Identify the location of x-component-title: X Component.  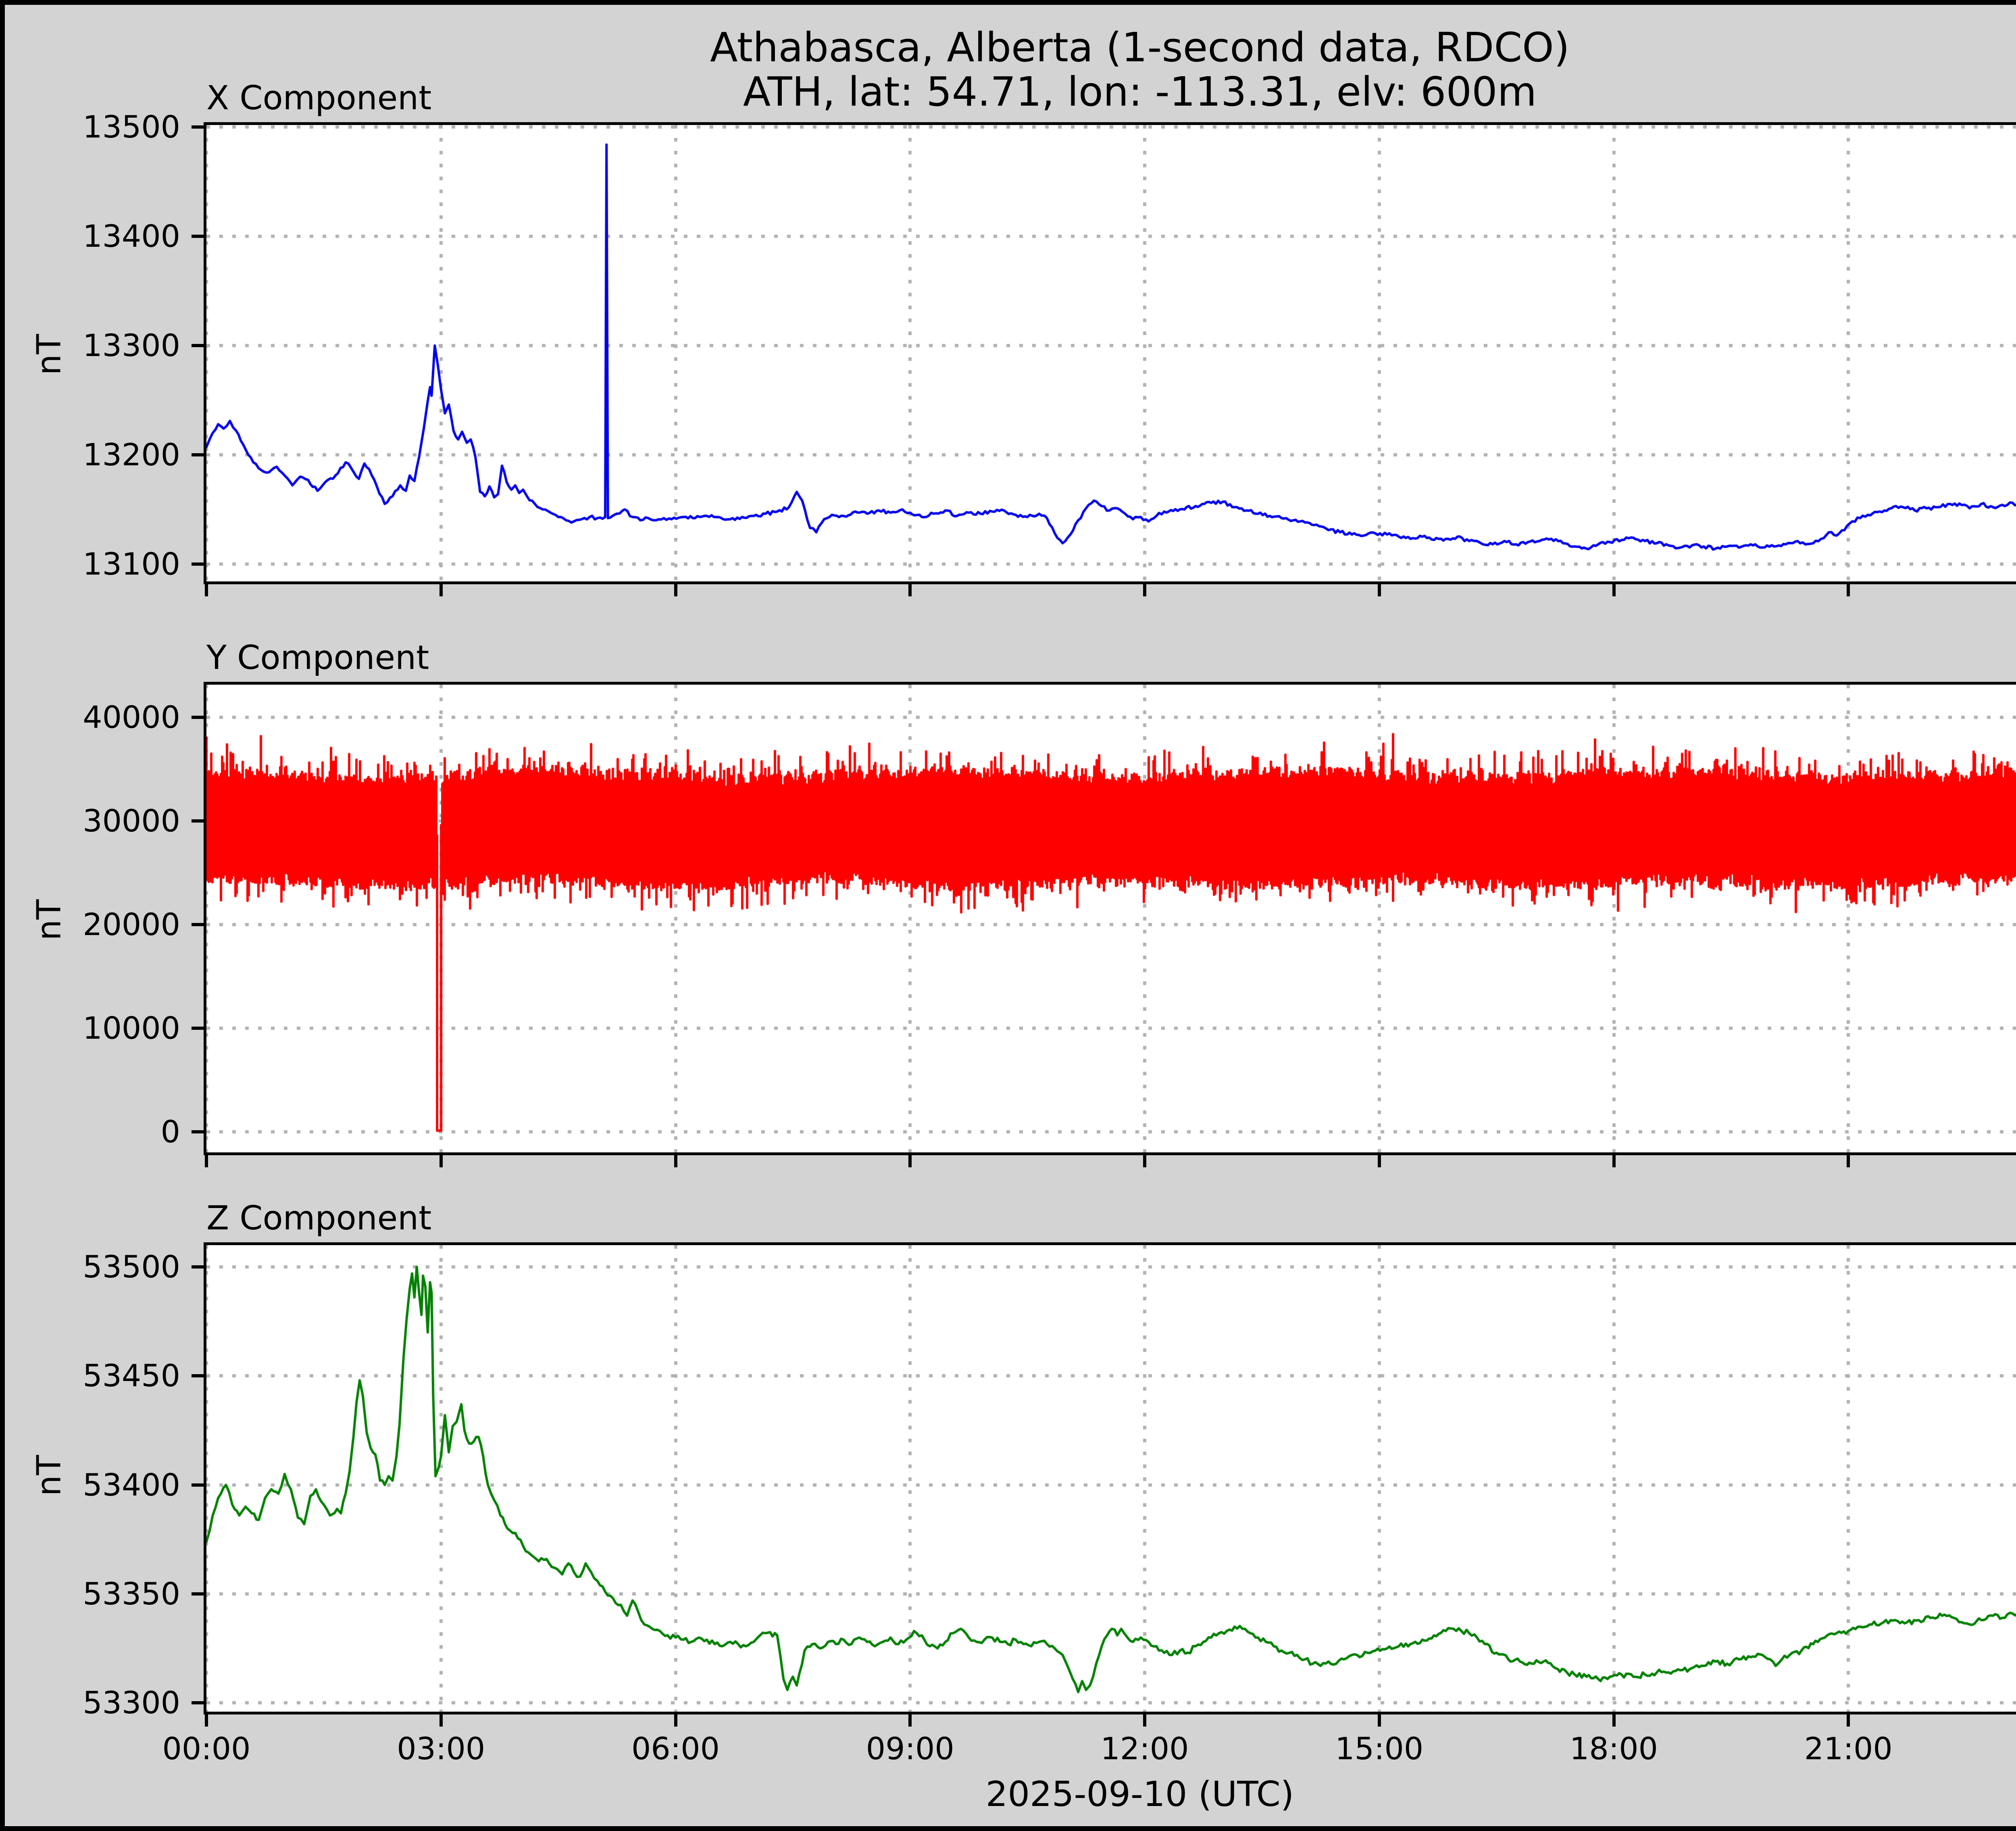
(319, 98).